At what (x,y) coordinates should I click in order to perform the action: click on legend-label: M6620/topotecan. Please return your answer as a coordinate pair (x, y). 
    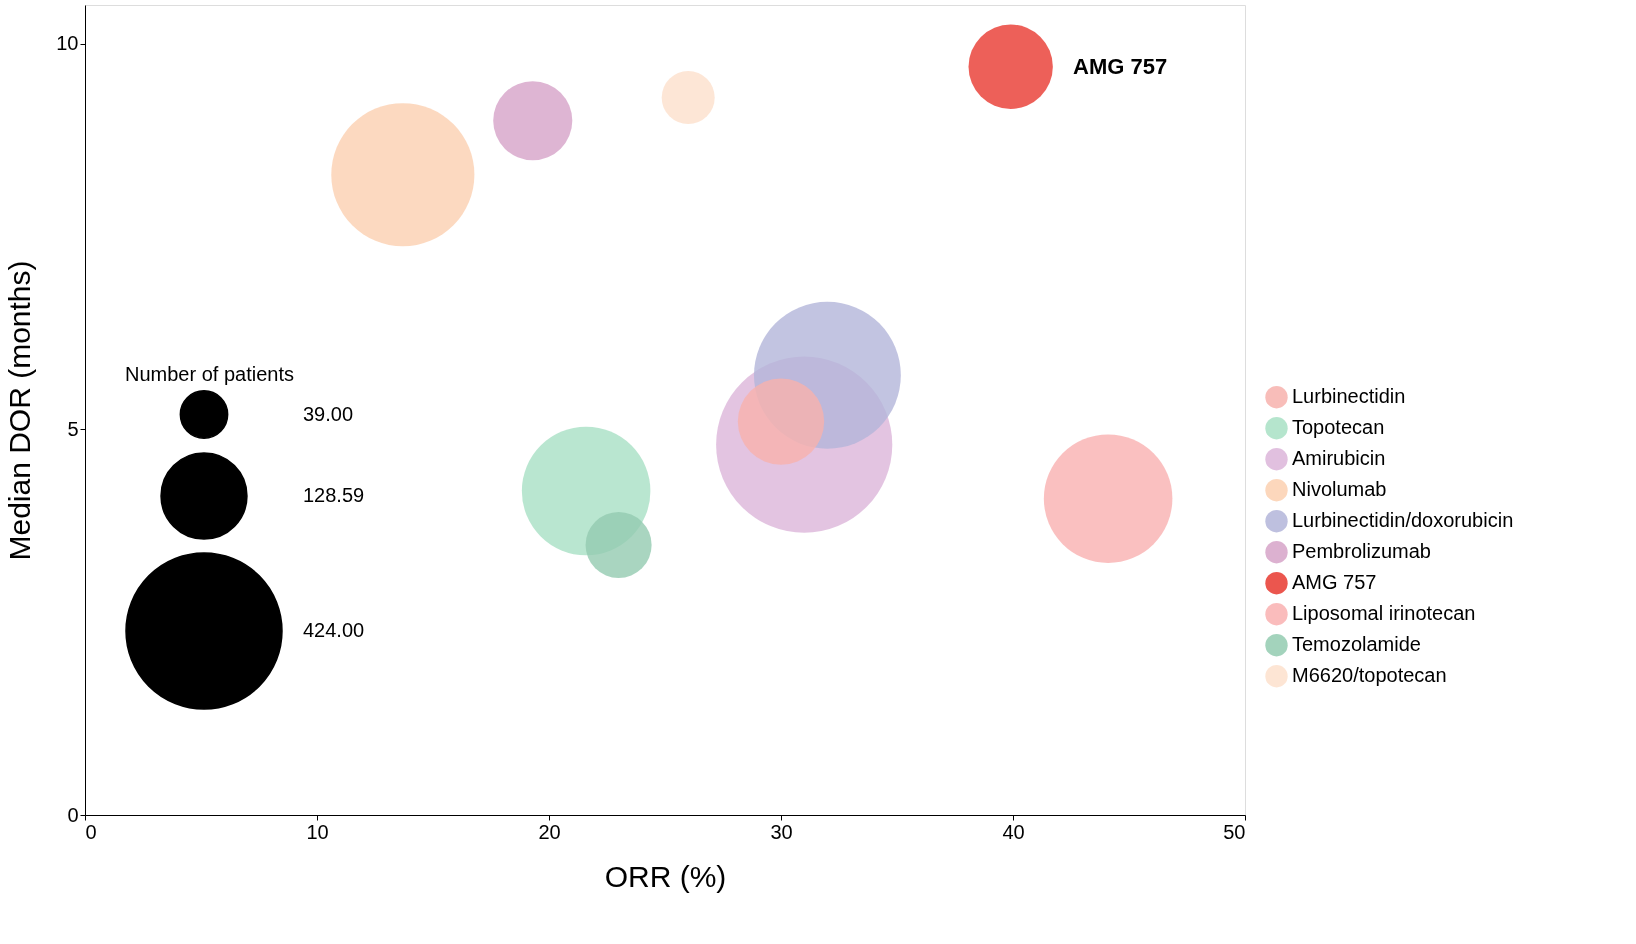
    Looking at the image, I should click on (1369, 675).